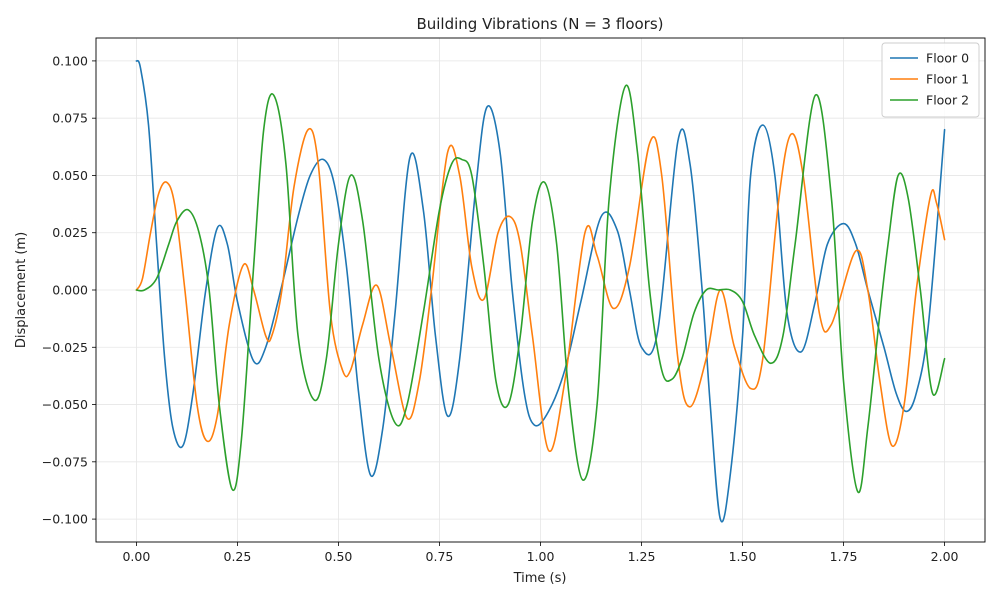 The image size is (1000, 600). What do you see at coordinates (70, 232) in the screenshot?
I see `y-tick-label: 0.025` at bounding box center [70, 232].